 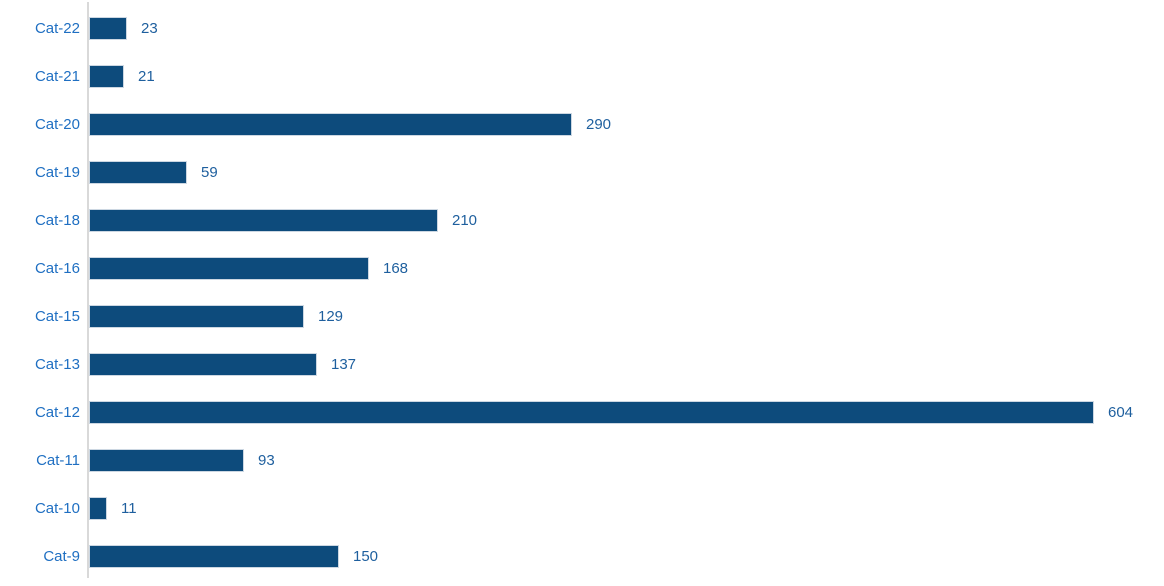 I want to click on category-label: Cat-16, so click(x=57, y=268).